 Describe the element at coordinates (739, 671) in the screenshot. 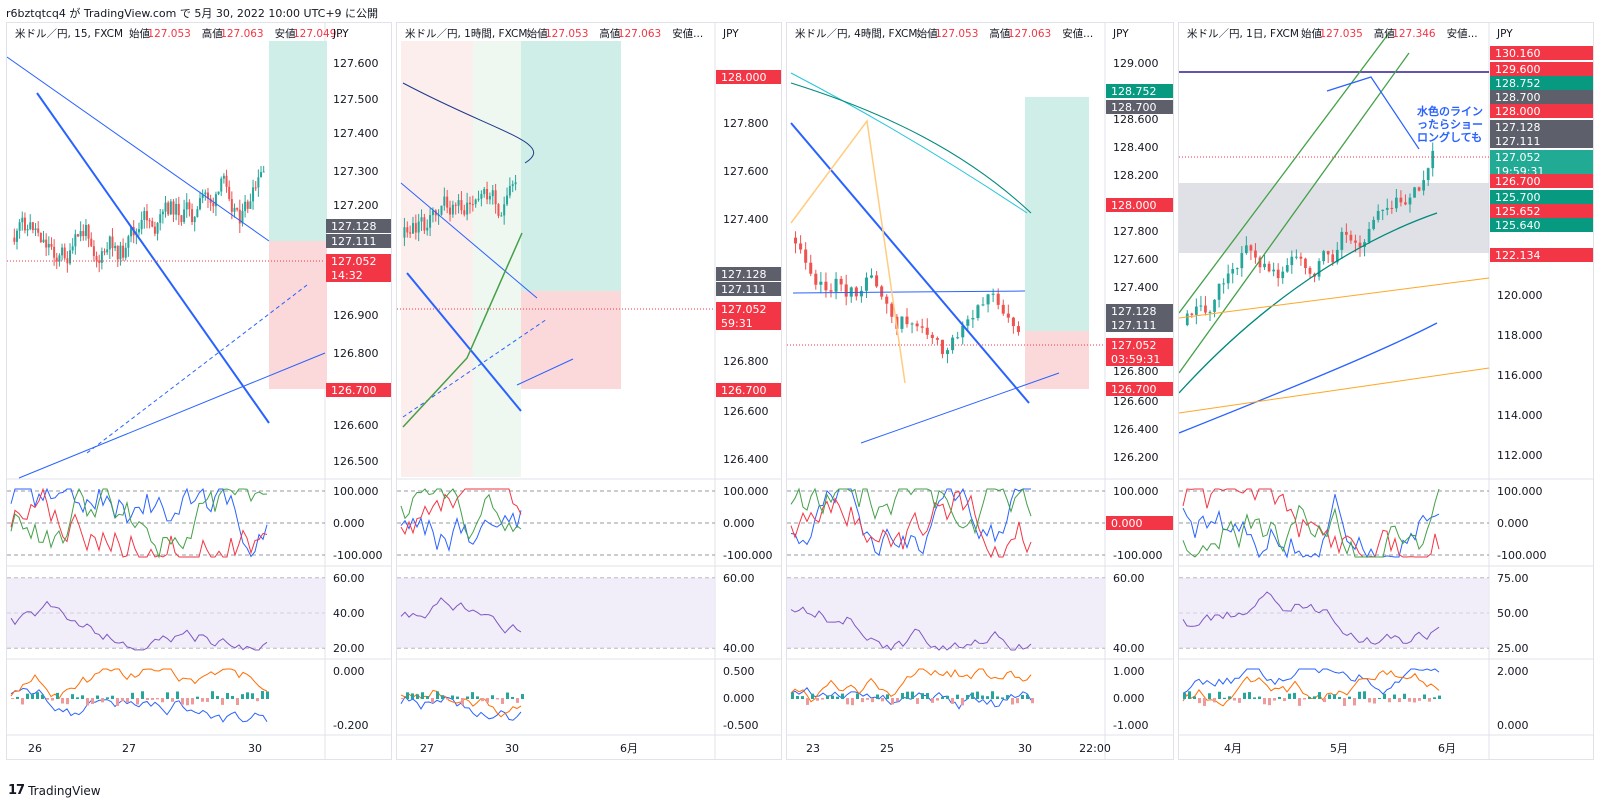

I see `osc-tick-label: 0.500` at that location.